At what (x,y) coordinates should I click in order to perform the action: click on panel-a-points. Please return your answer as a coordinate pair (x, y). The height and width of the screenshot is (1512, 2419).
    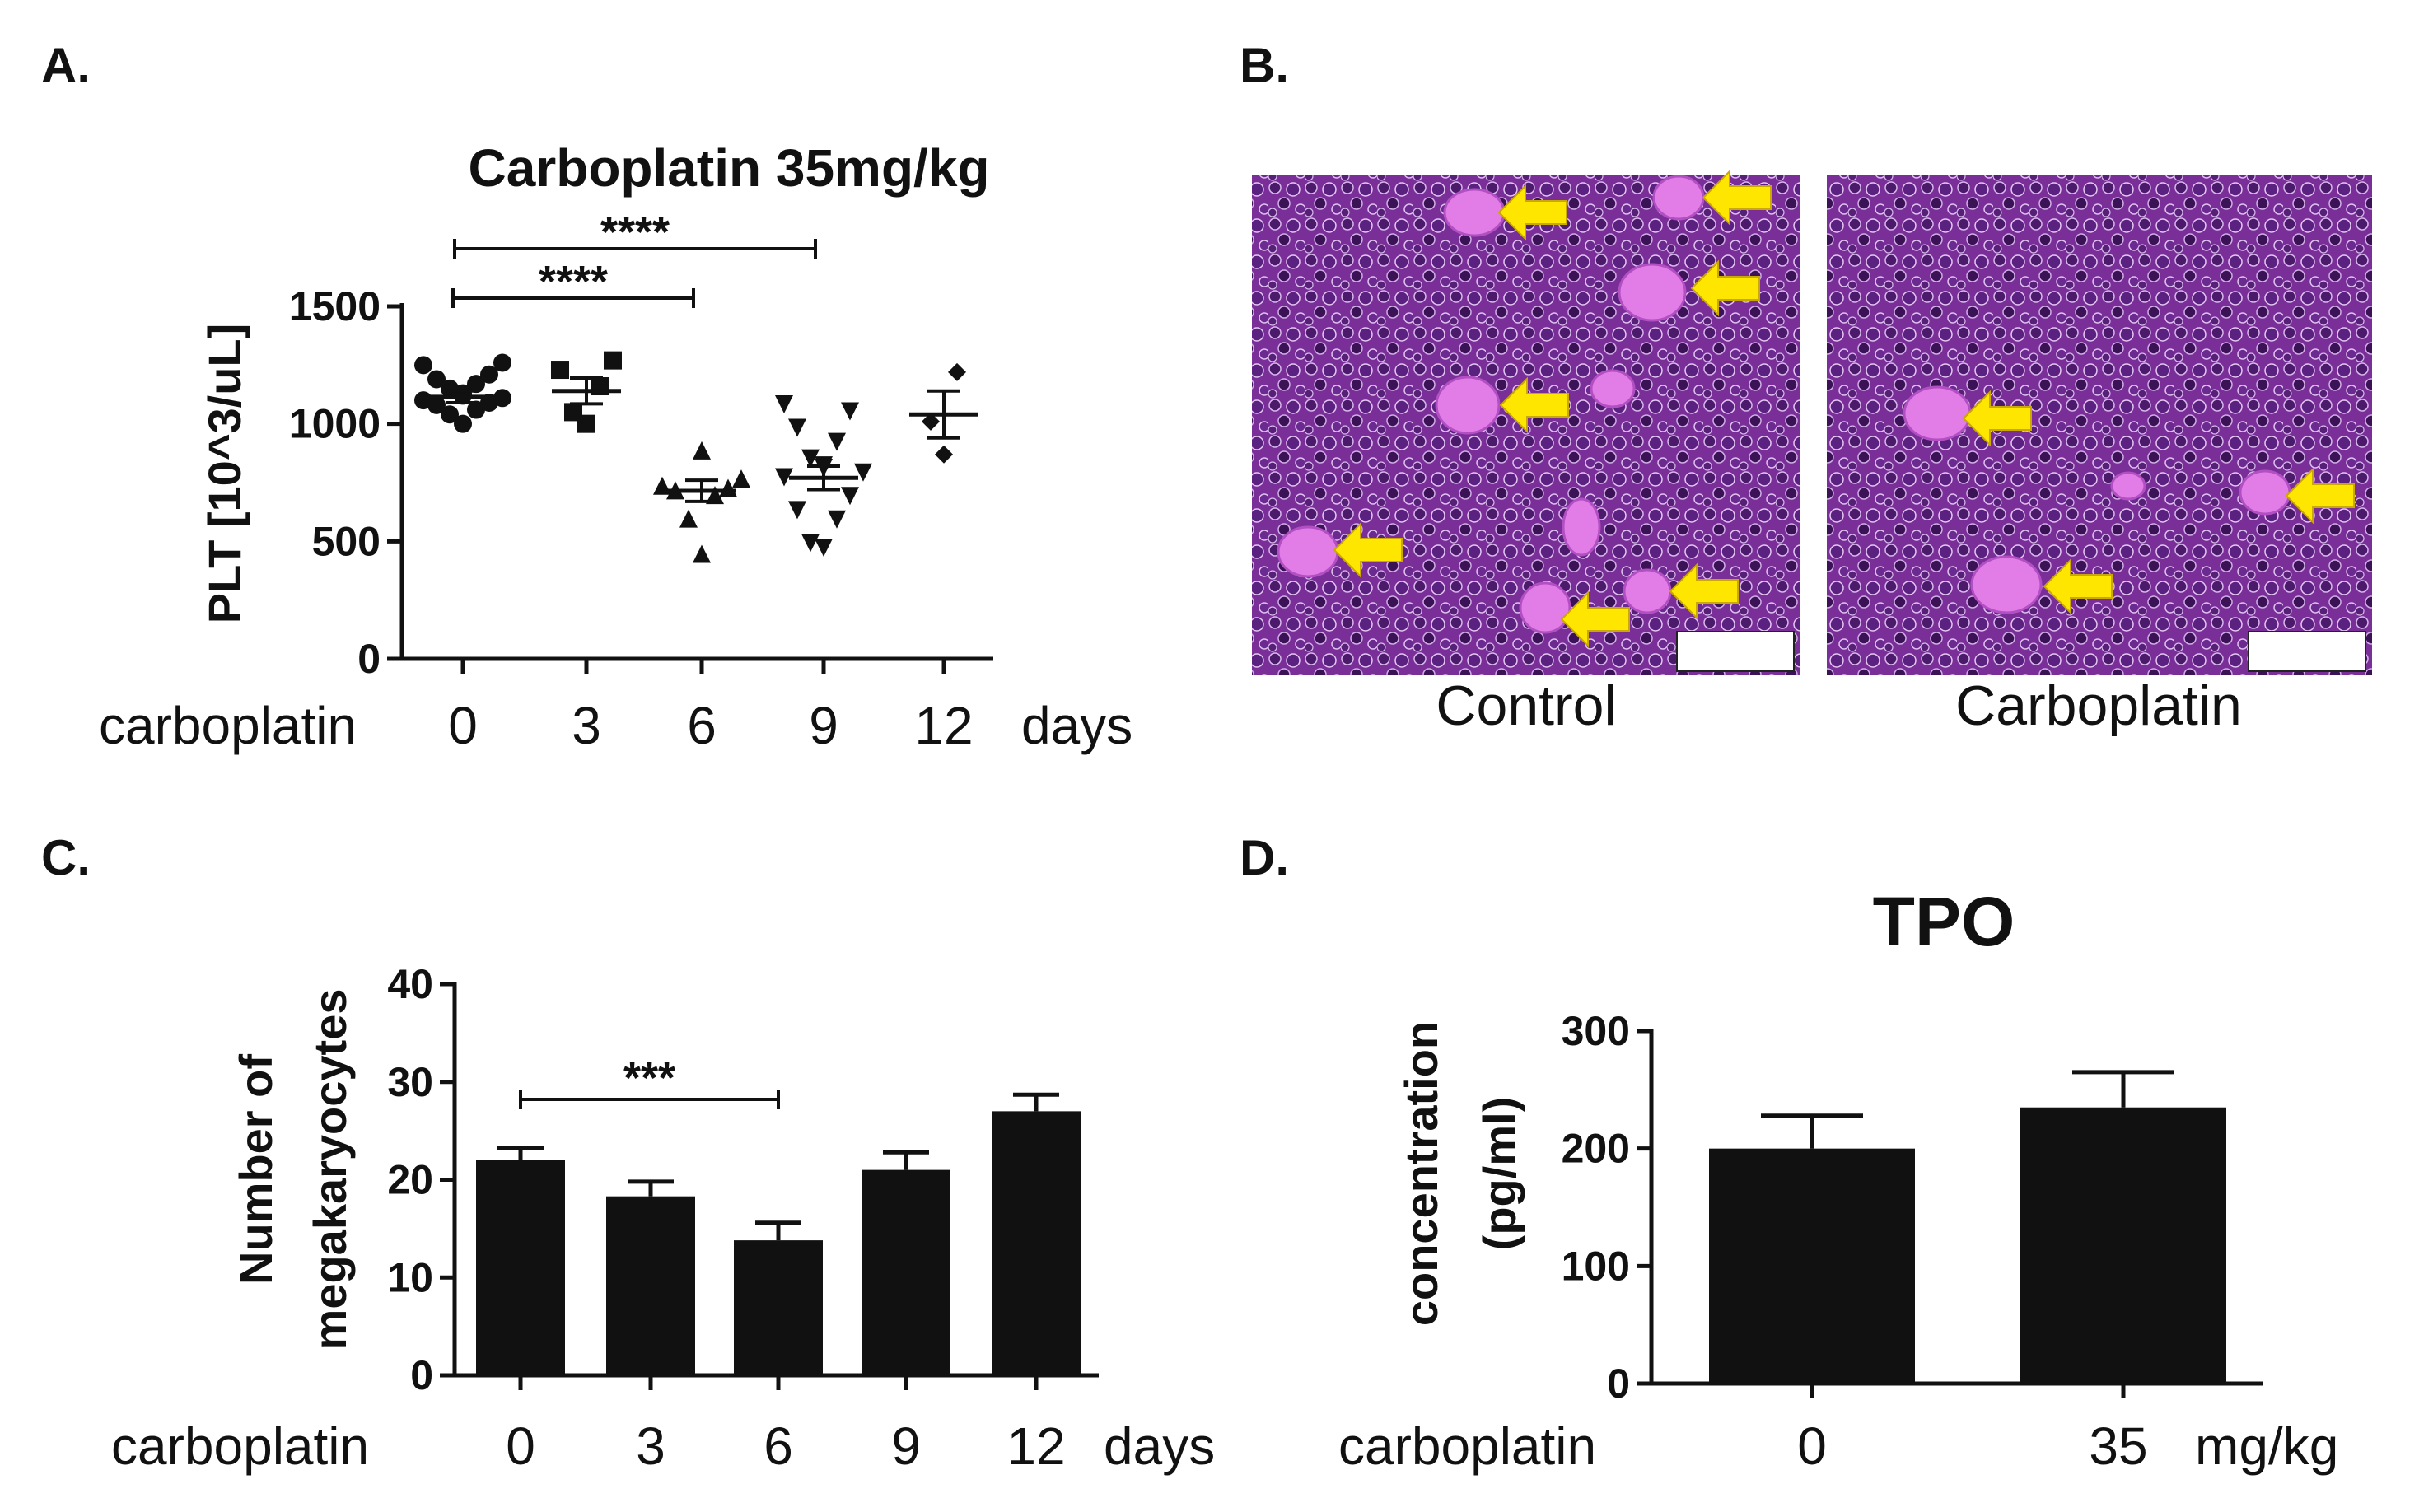
    Looking at the image, I should click on (696, 457).